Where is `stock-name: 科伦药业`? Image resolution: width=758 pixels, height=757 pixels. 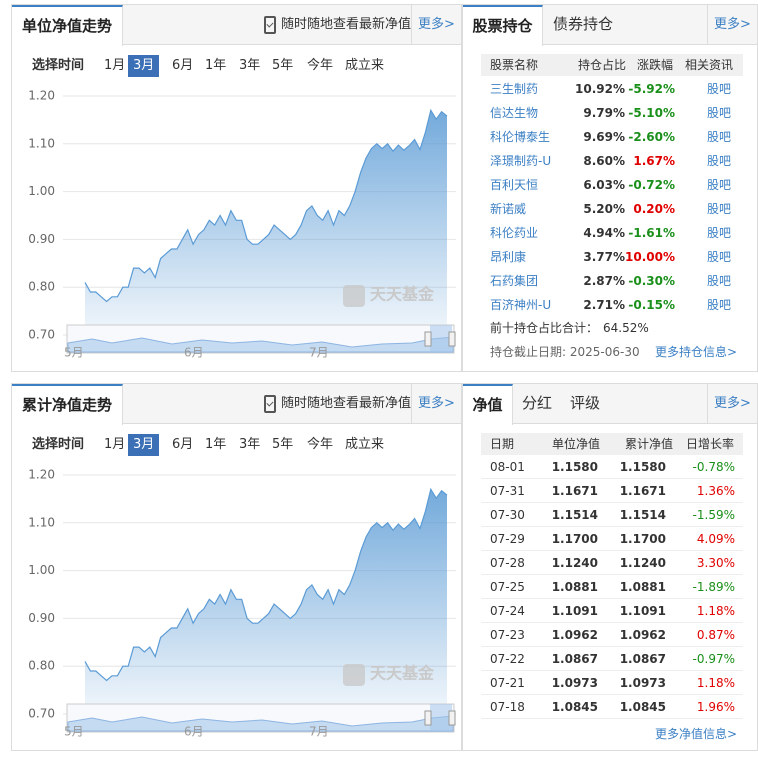 stock-name: 科伦药业 is located at coordinates (514, 233).